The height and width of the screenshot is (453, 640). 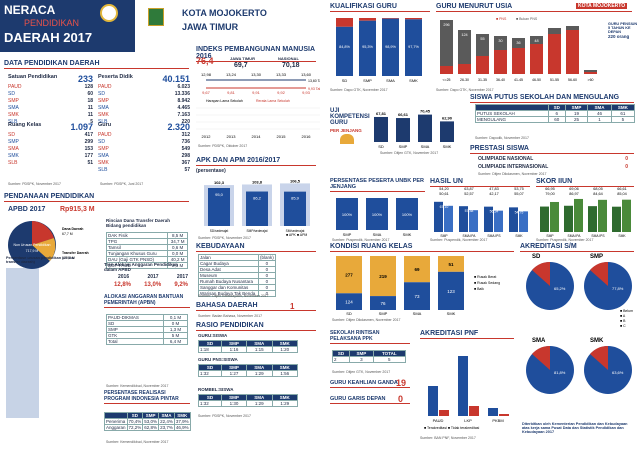 What do you see at coordinates (248, 373) in the screenshot?
I see `rasio-pns-row: 1:32 1:27 1:29 1:56` at bounding box center [248, 373].